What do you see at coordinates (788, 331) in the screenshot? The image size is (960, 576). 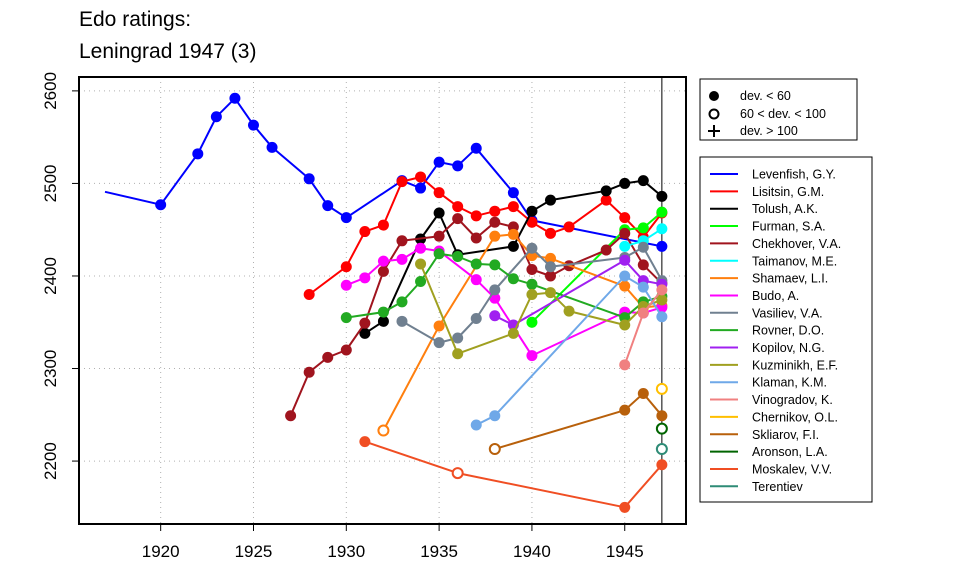 I see `legend-series-label: Rovner, D.O.` at bounding box center [788, 331].